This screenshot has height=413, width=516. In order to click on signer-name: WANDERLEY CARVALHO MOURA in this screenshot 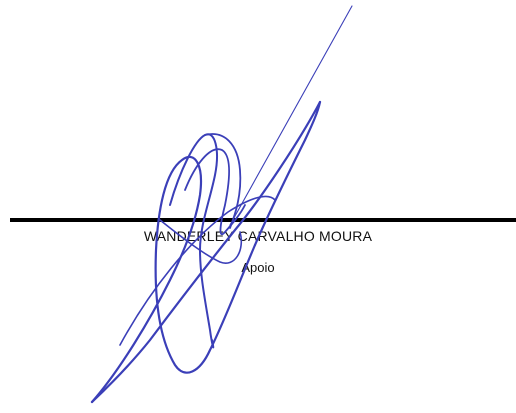, I will do `click(258, 236)`.